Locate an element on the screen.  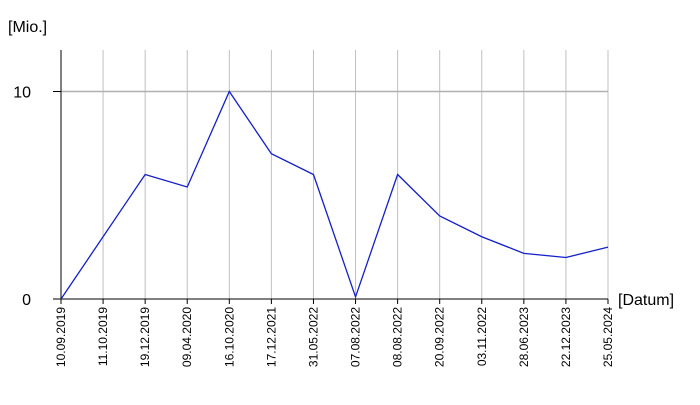
x-tick-label: 03.11.2022 is located at coordinates (482, 336).